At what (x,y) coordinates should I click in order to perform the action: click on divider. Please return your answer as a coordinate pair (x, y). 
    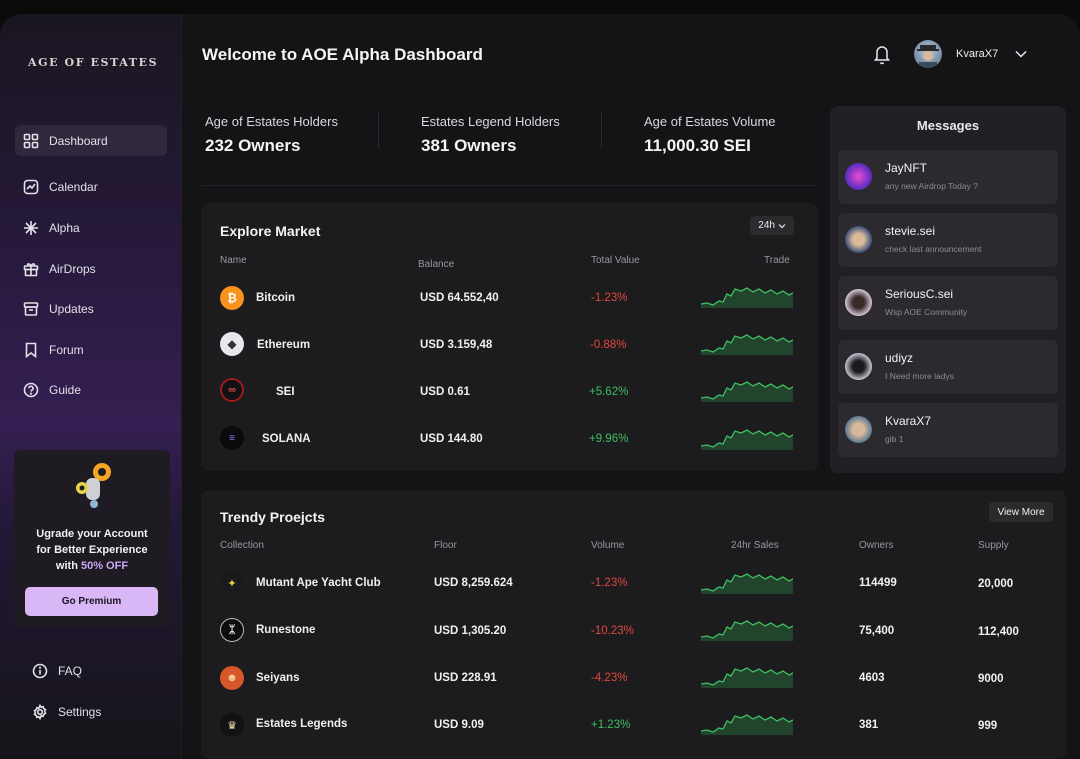
    Looking at the image, I should click on (378, 130).